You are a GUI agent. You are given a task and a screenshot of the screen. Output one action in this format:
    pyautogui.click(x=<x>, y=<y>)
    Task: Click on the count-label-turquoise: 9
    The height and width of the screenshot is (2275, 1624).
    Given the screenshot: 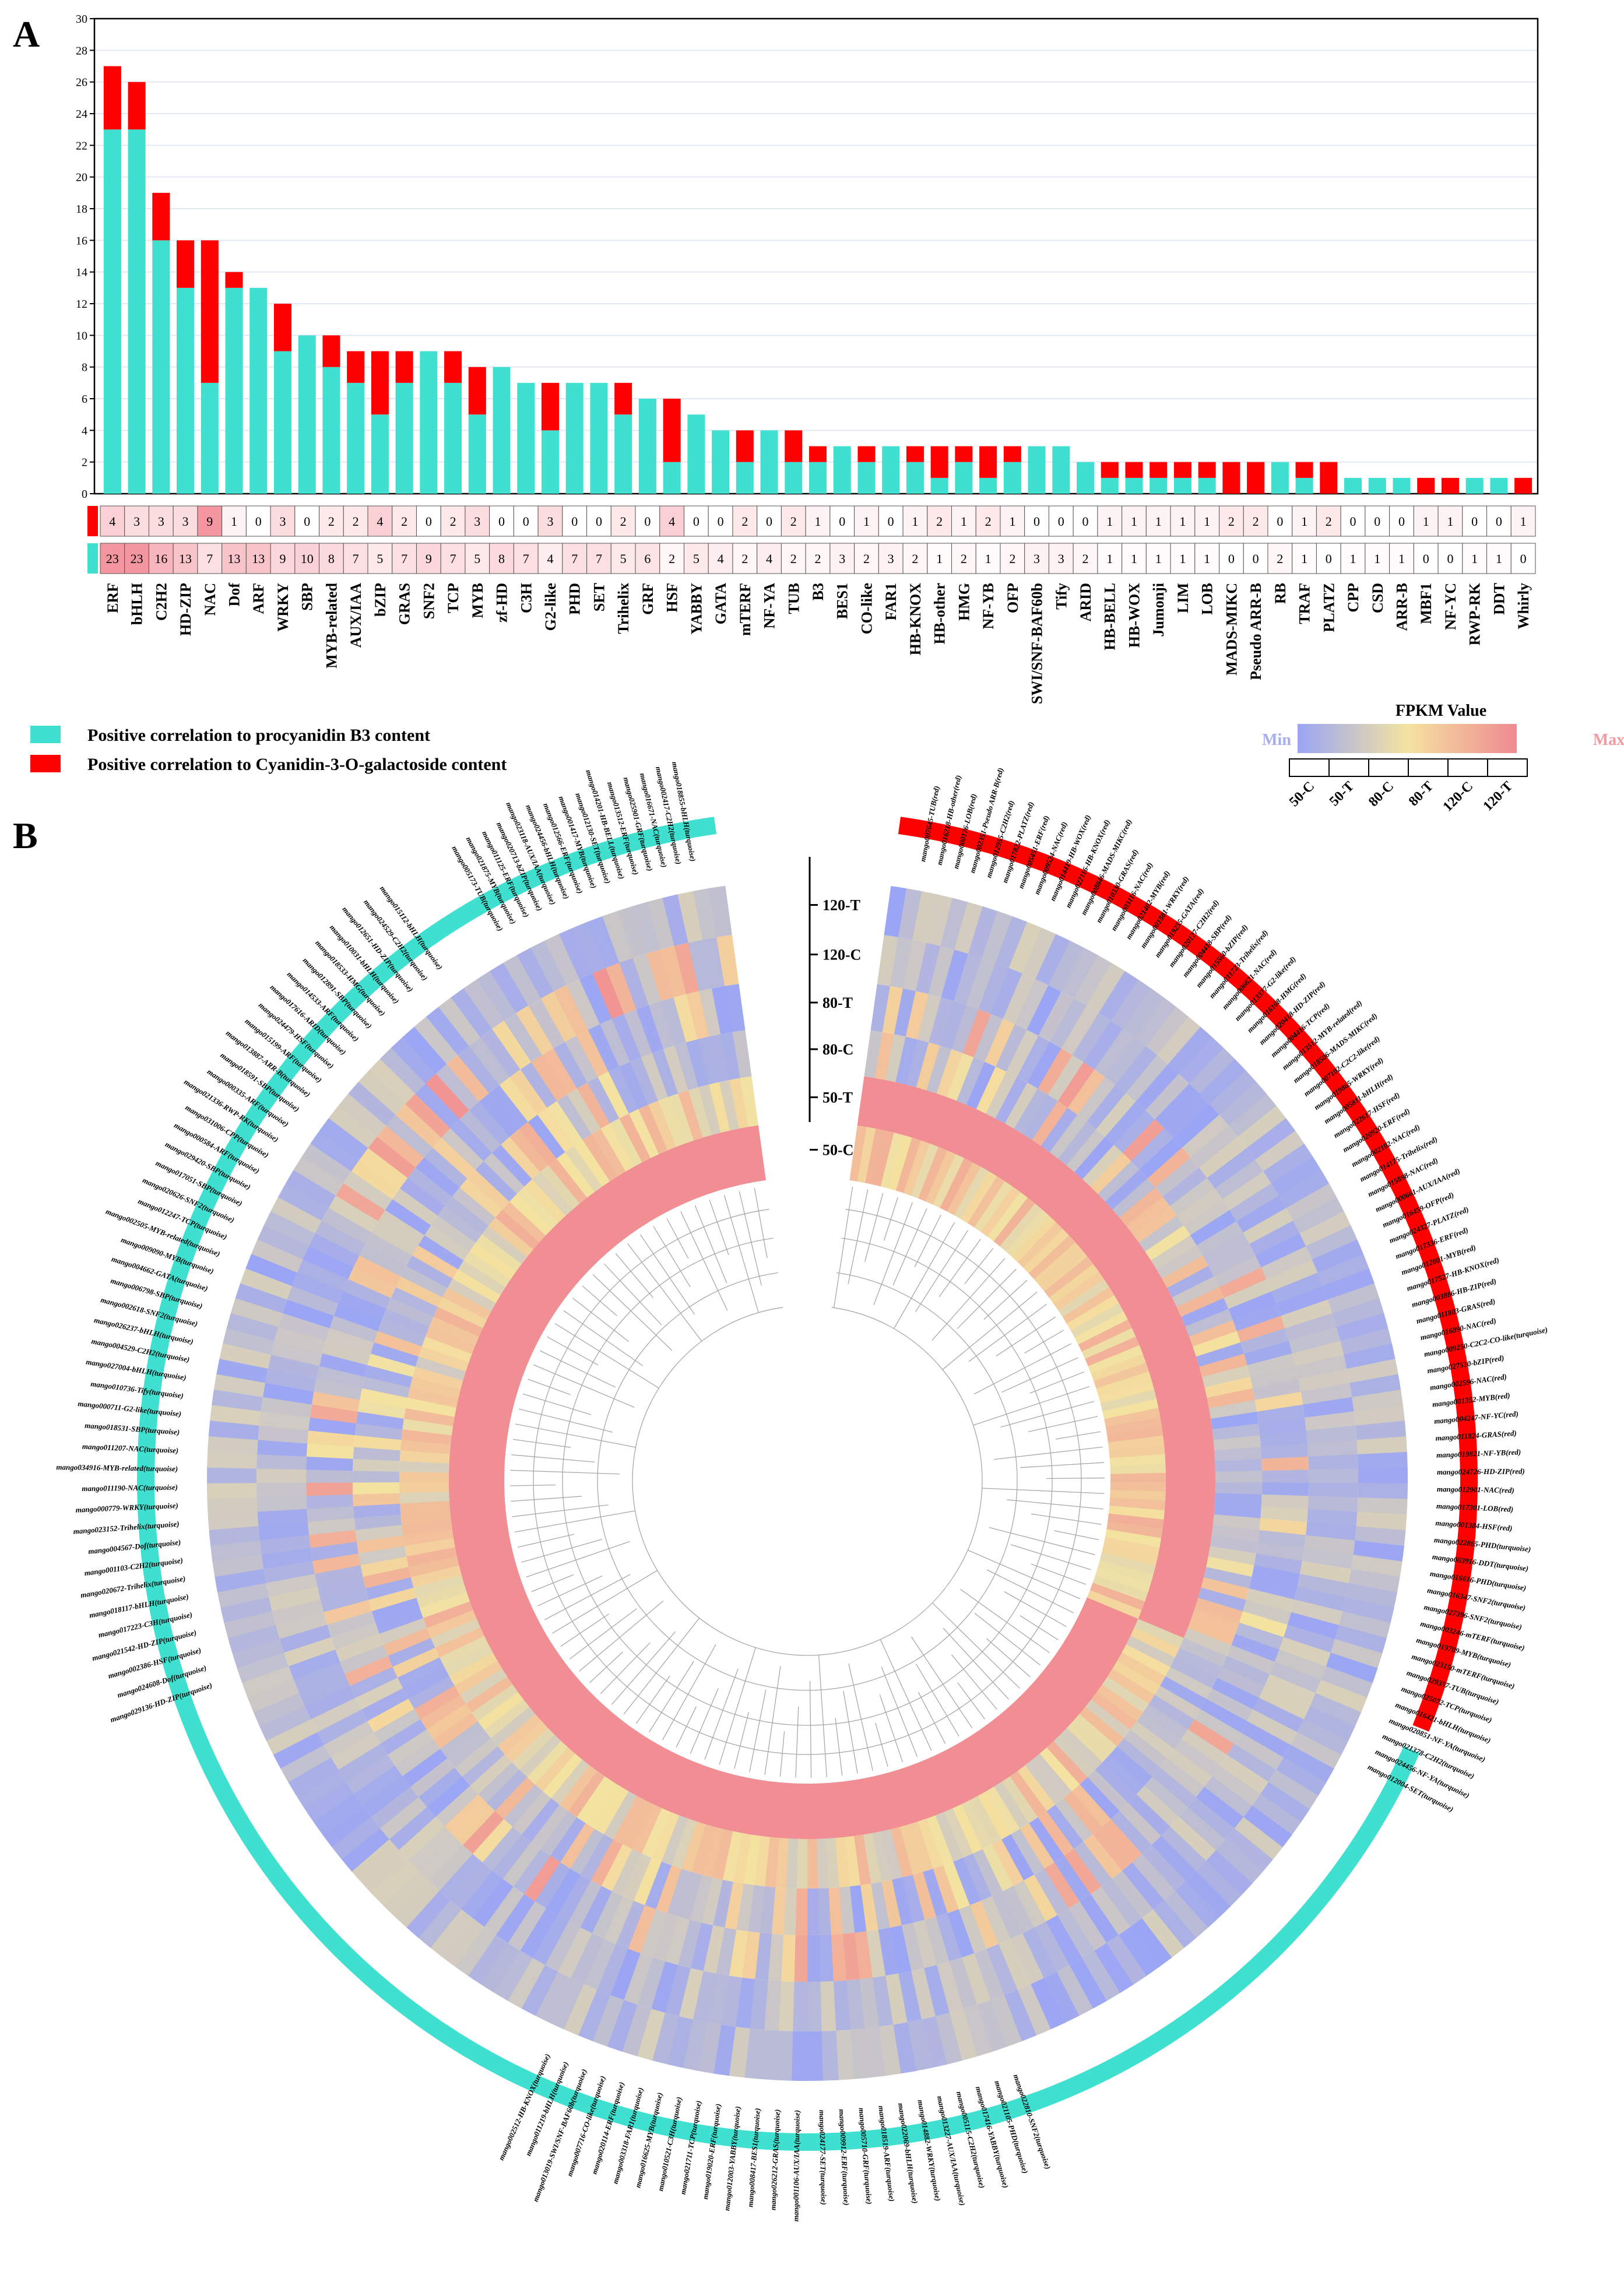 What is the action you would take?
    pyautogui.click(x=429, y=559)
    